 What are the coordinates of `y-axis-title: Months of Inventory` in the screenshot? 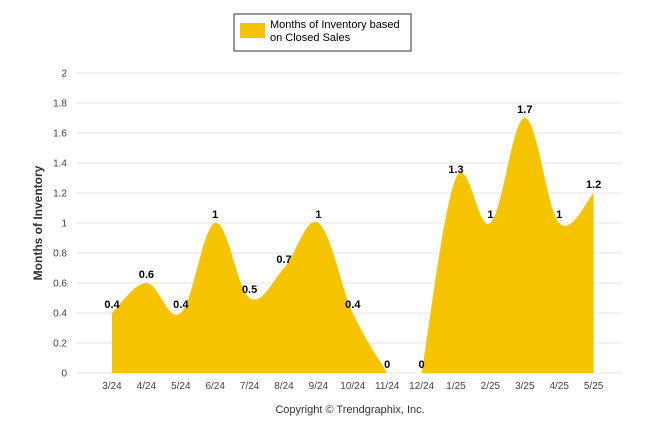 It's located at (38, 222).